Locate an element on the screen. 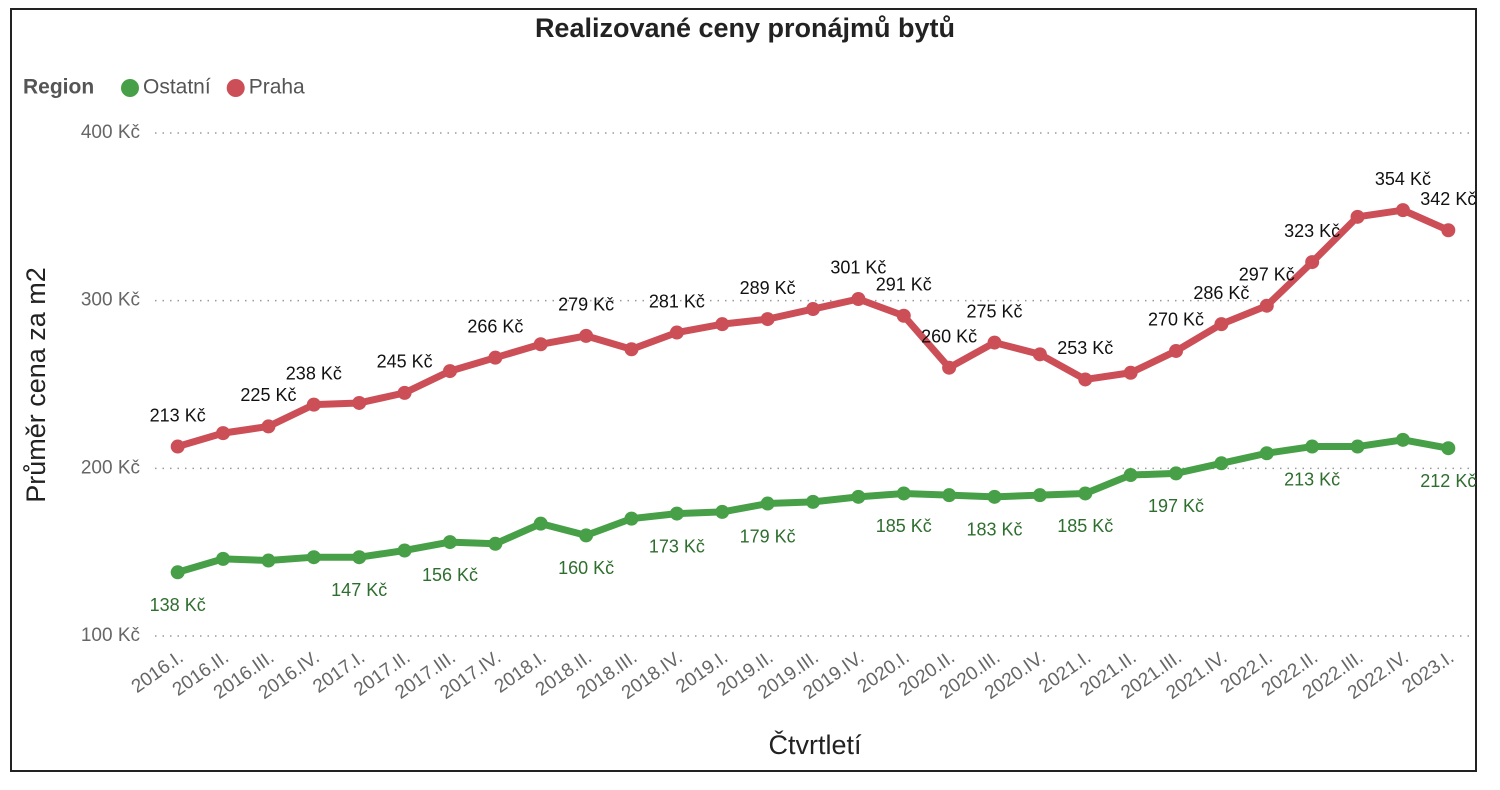 This screenshot has width=1500, height=790. x-axis-title: Čtvrtletí is located at coordinates (815, 744).